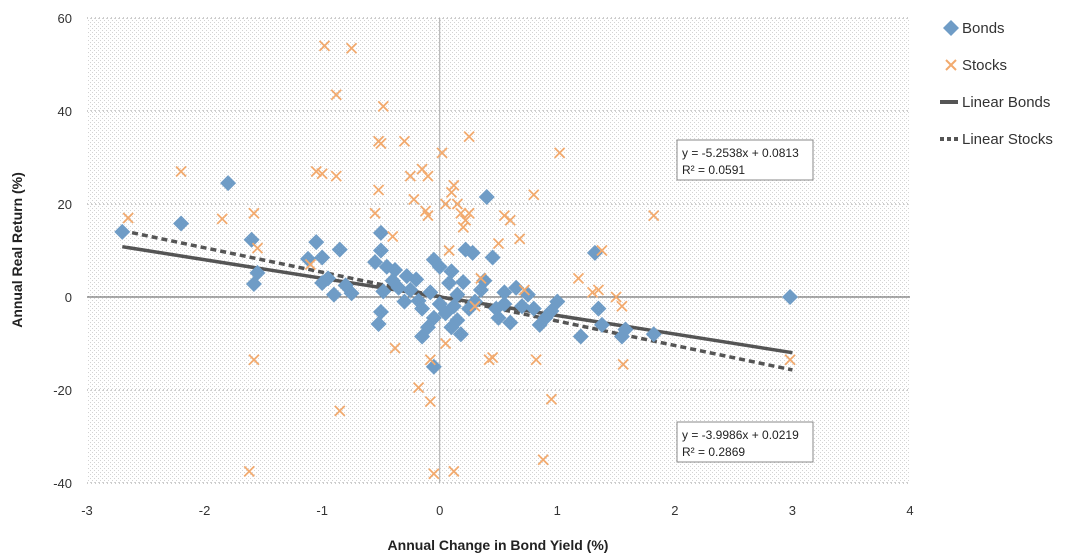 The height and width of the screenshot is (559, 1067). Describe the element at coordinates (713, 452) in the screenshot. I see `bonds-r-squared: R² = 0.2869` at that location.